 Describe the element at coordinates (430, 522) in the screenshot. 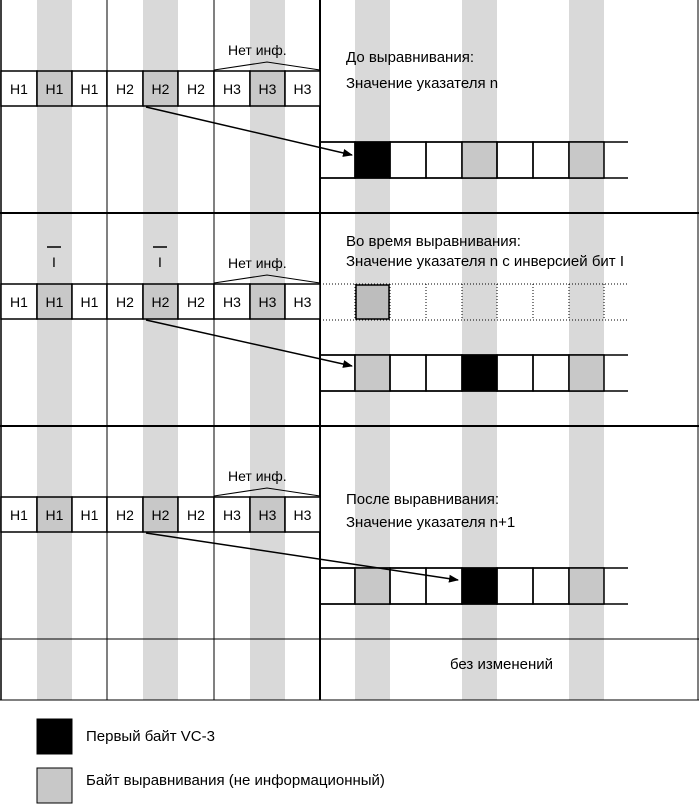

I see `section-title-line2: Значение указателя n+1` at that location.